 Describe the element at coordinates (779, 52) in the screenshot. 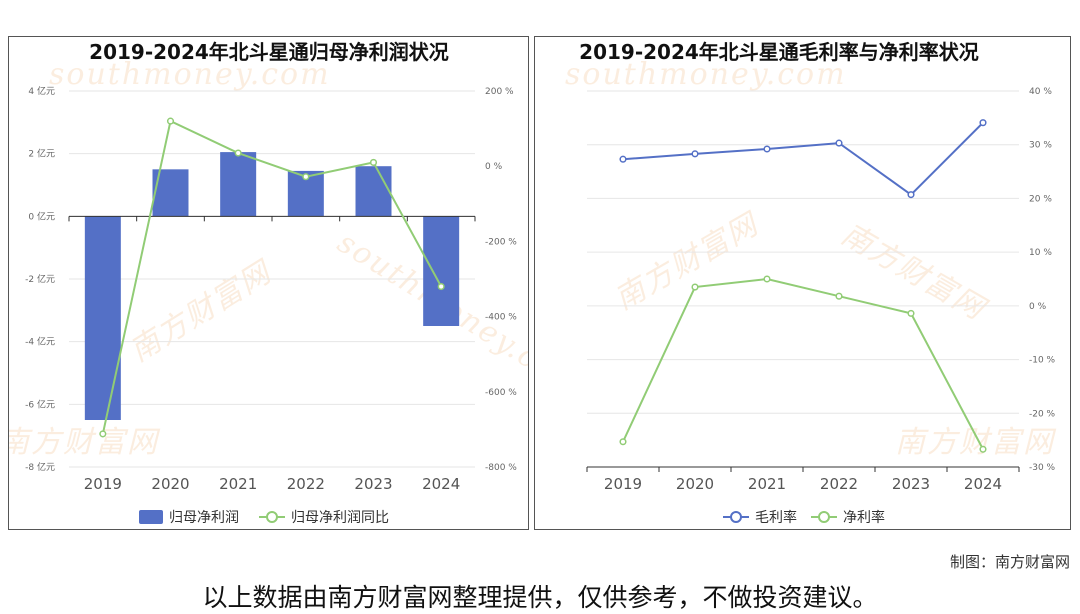

I see `chart-title: 2019-2024年北斗星通毛利率与净利率状况` at that location.